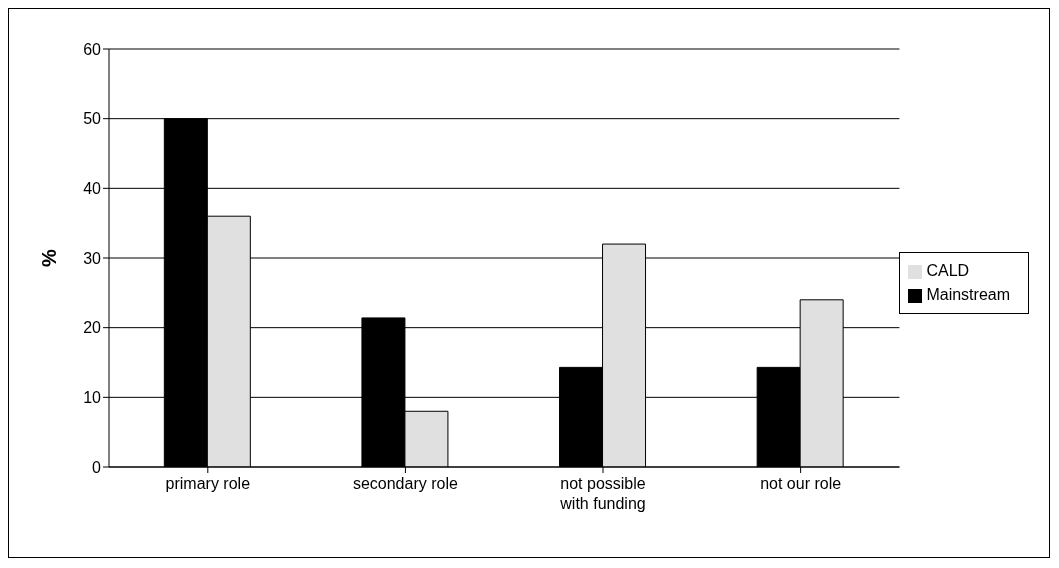 The image size is (1059, 568). What do you see at coordinates (49, 257) in the screenshot?
I see `y-axis-title: %` at bounding box center [49, 257].